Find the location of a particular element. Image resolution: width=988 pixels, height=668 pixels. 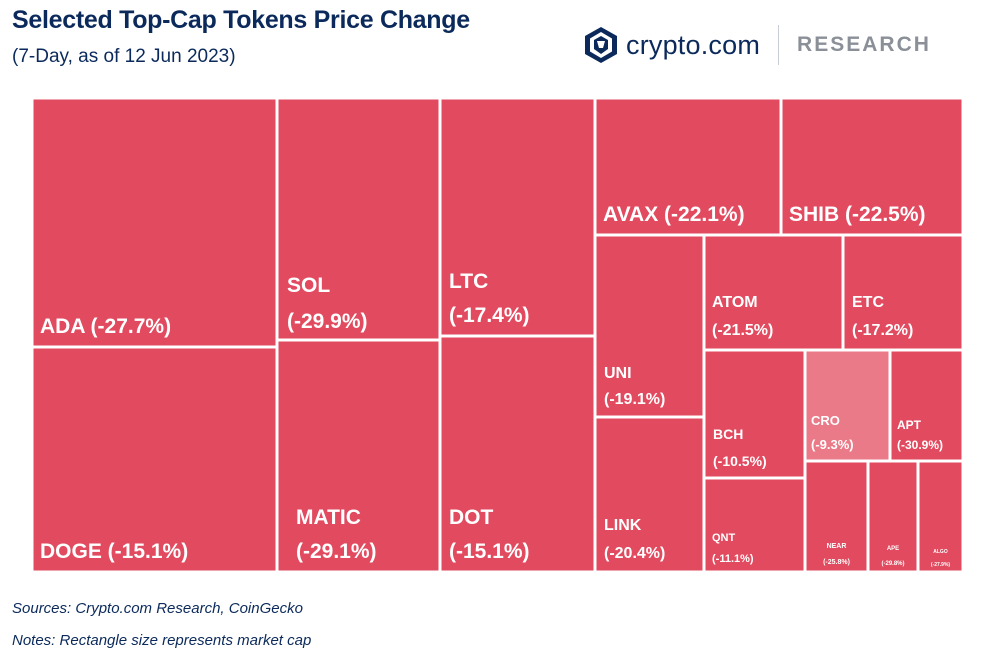

tile-rect-avax is located at coordinates (688, 166).